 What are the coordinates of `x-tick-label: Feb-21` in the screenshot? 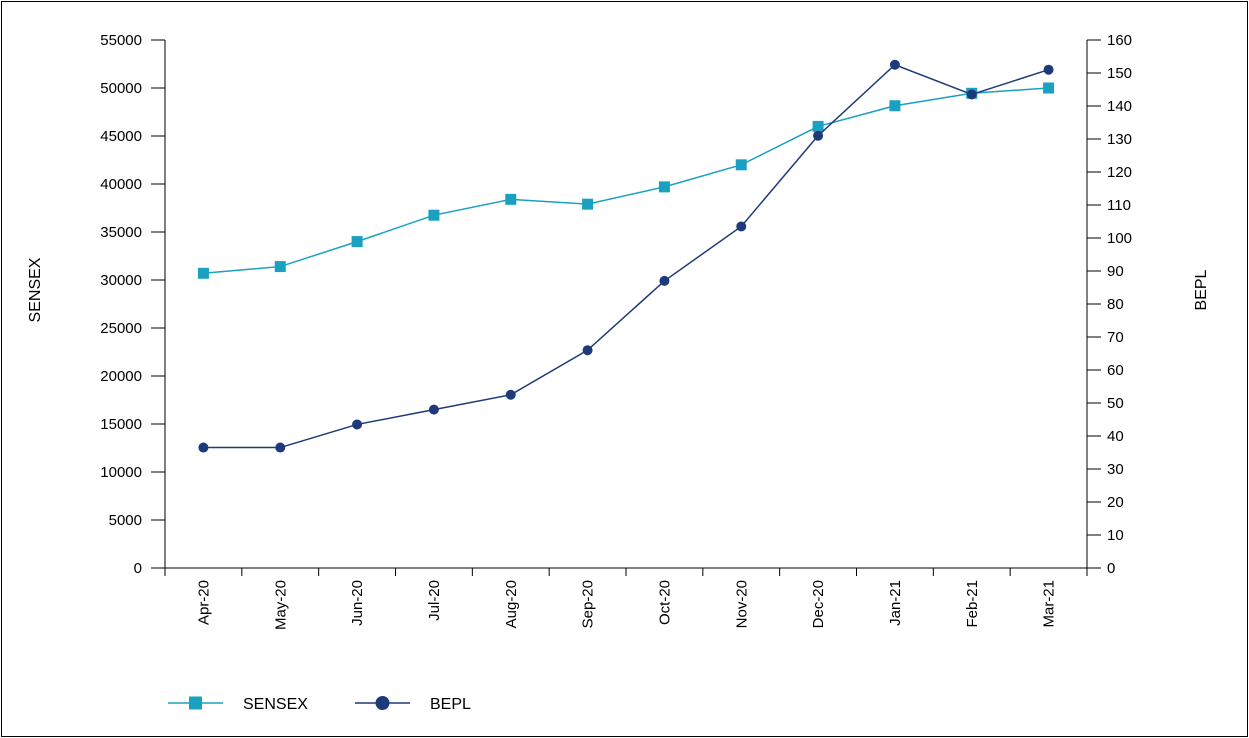 It's located at (972, 604).